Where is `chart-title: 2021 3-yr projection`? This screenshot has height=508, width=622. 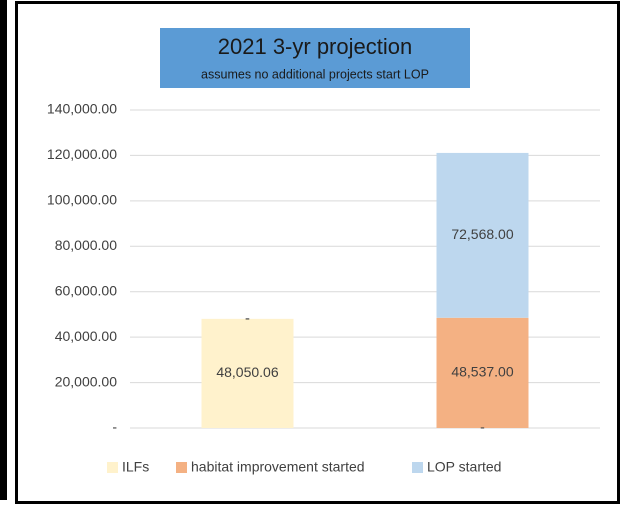
chart-title: 2021 3-yr projection is located at coordinates (315, 46).